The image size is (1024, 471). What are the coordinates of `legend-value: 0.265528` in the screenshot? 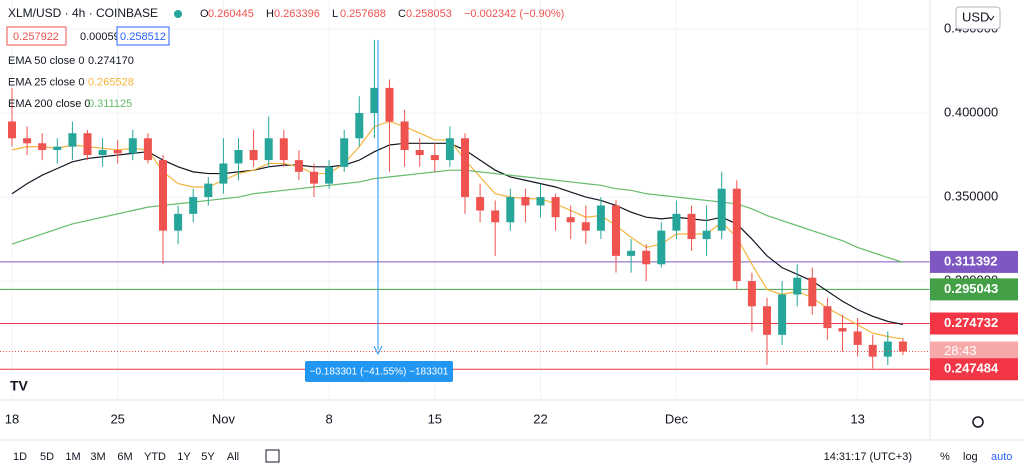 It's located at (111, 82).